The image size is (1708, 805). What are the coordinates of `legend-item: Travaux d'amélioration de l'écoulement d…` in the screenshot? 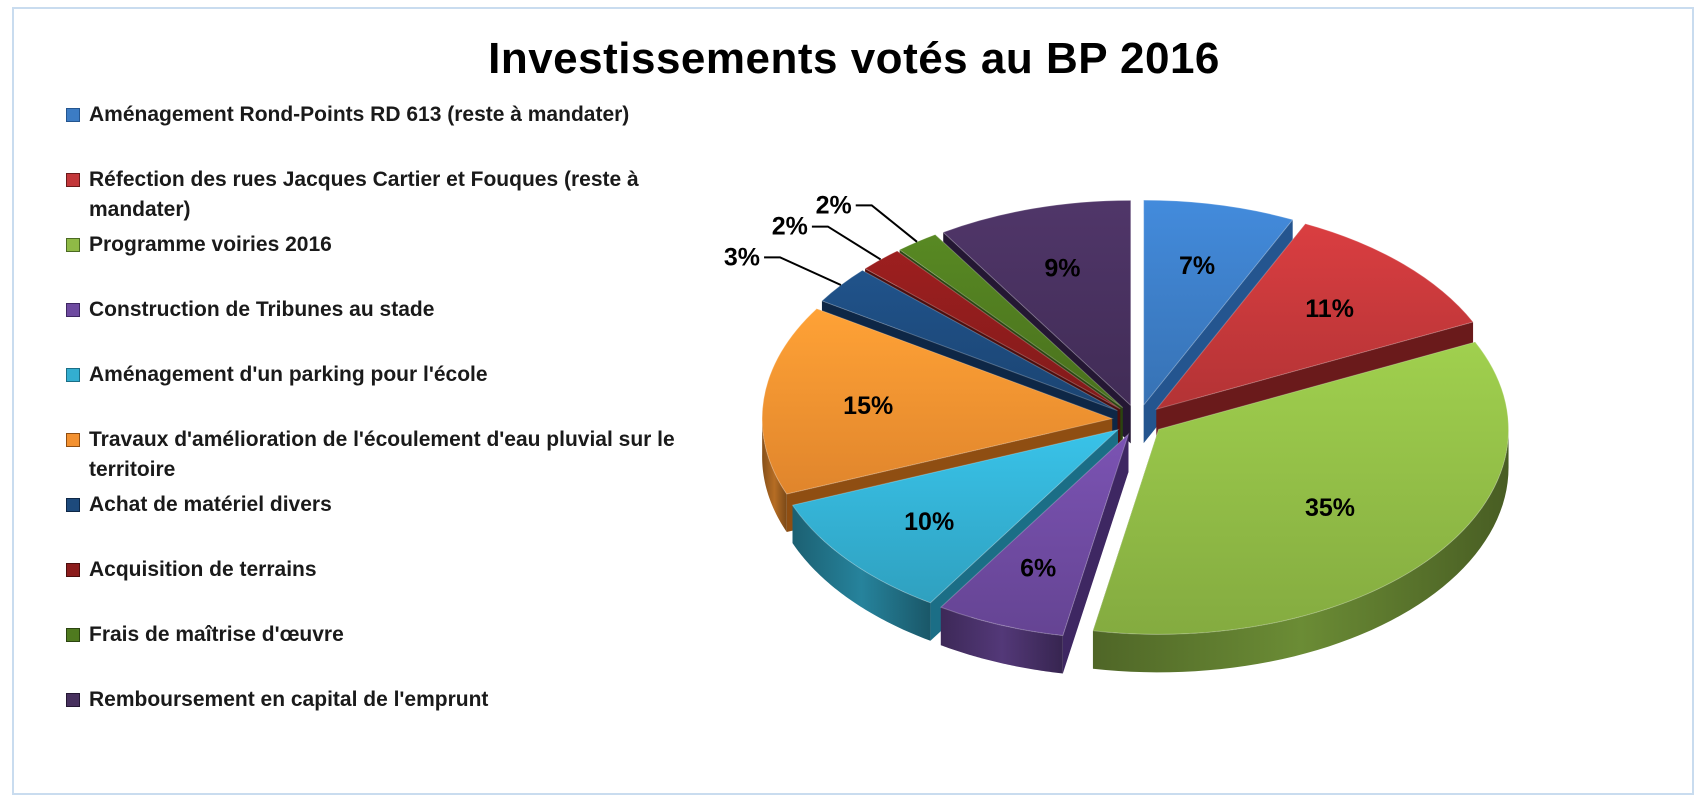 It's located at (396, 455).